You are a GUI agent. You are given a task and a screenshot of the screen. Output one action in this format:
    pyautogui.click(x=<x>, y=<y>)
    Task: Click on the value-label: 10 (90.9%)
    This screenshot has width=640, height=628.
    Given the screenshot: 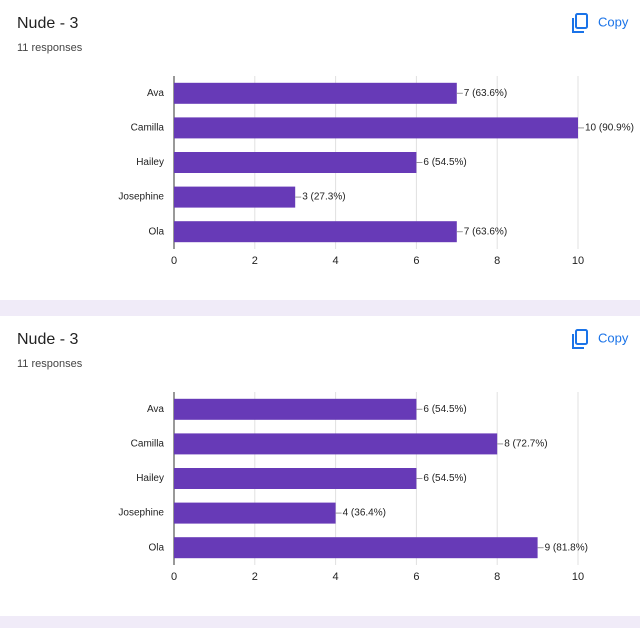 What is the action you would take?
    pyautogui.click(x=609, y=128)
    